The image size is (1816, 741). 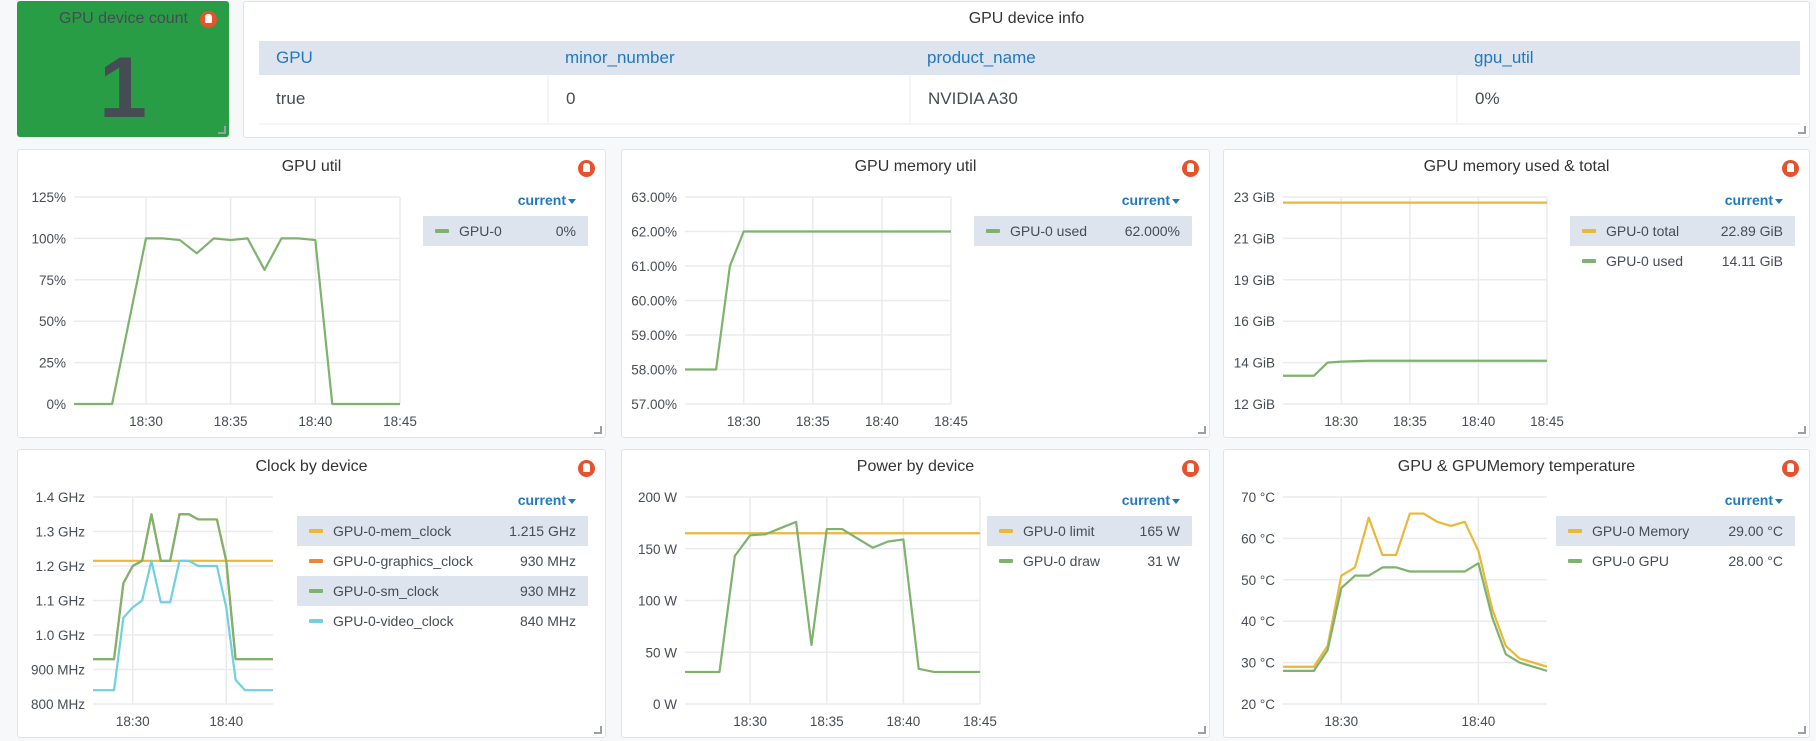 What do you see at coordinates (56, 404) in the screenshot?
I see `y-tick-label: 0%` at bounding box center [56, 404].